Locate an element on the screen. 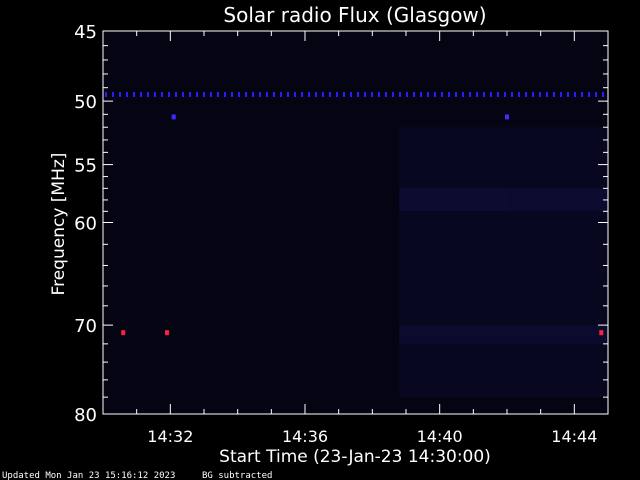 Image resolution: width=640 pixels, height=480 pixels. y-axis-label: Frequency [MHz] is located at coordinates (59, 224).